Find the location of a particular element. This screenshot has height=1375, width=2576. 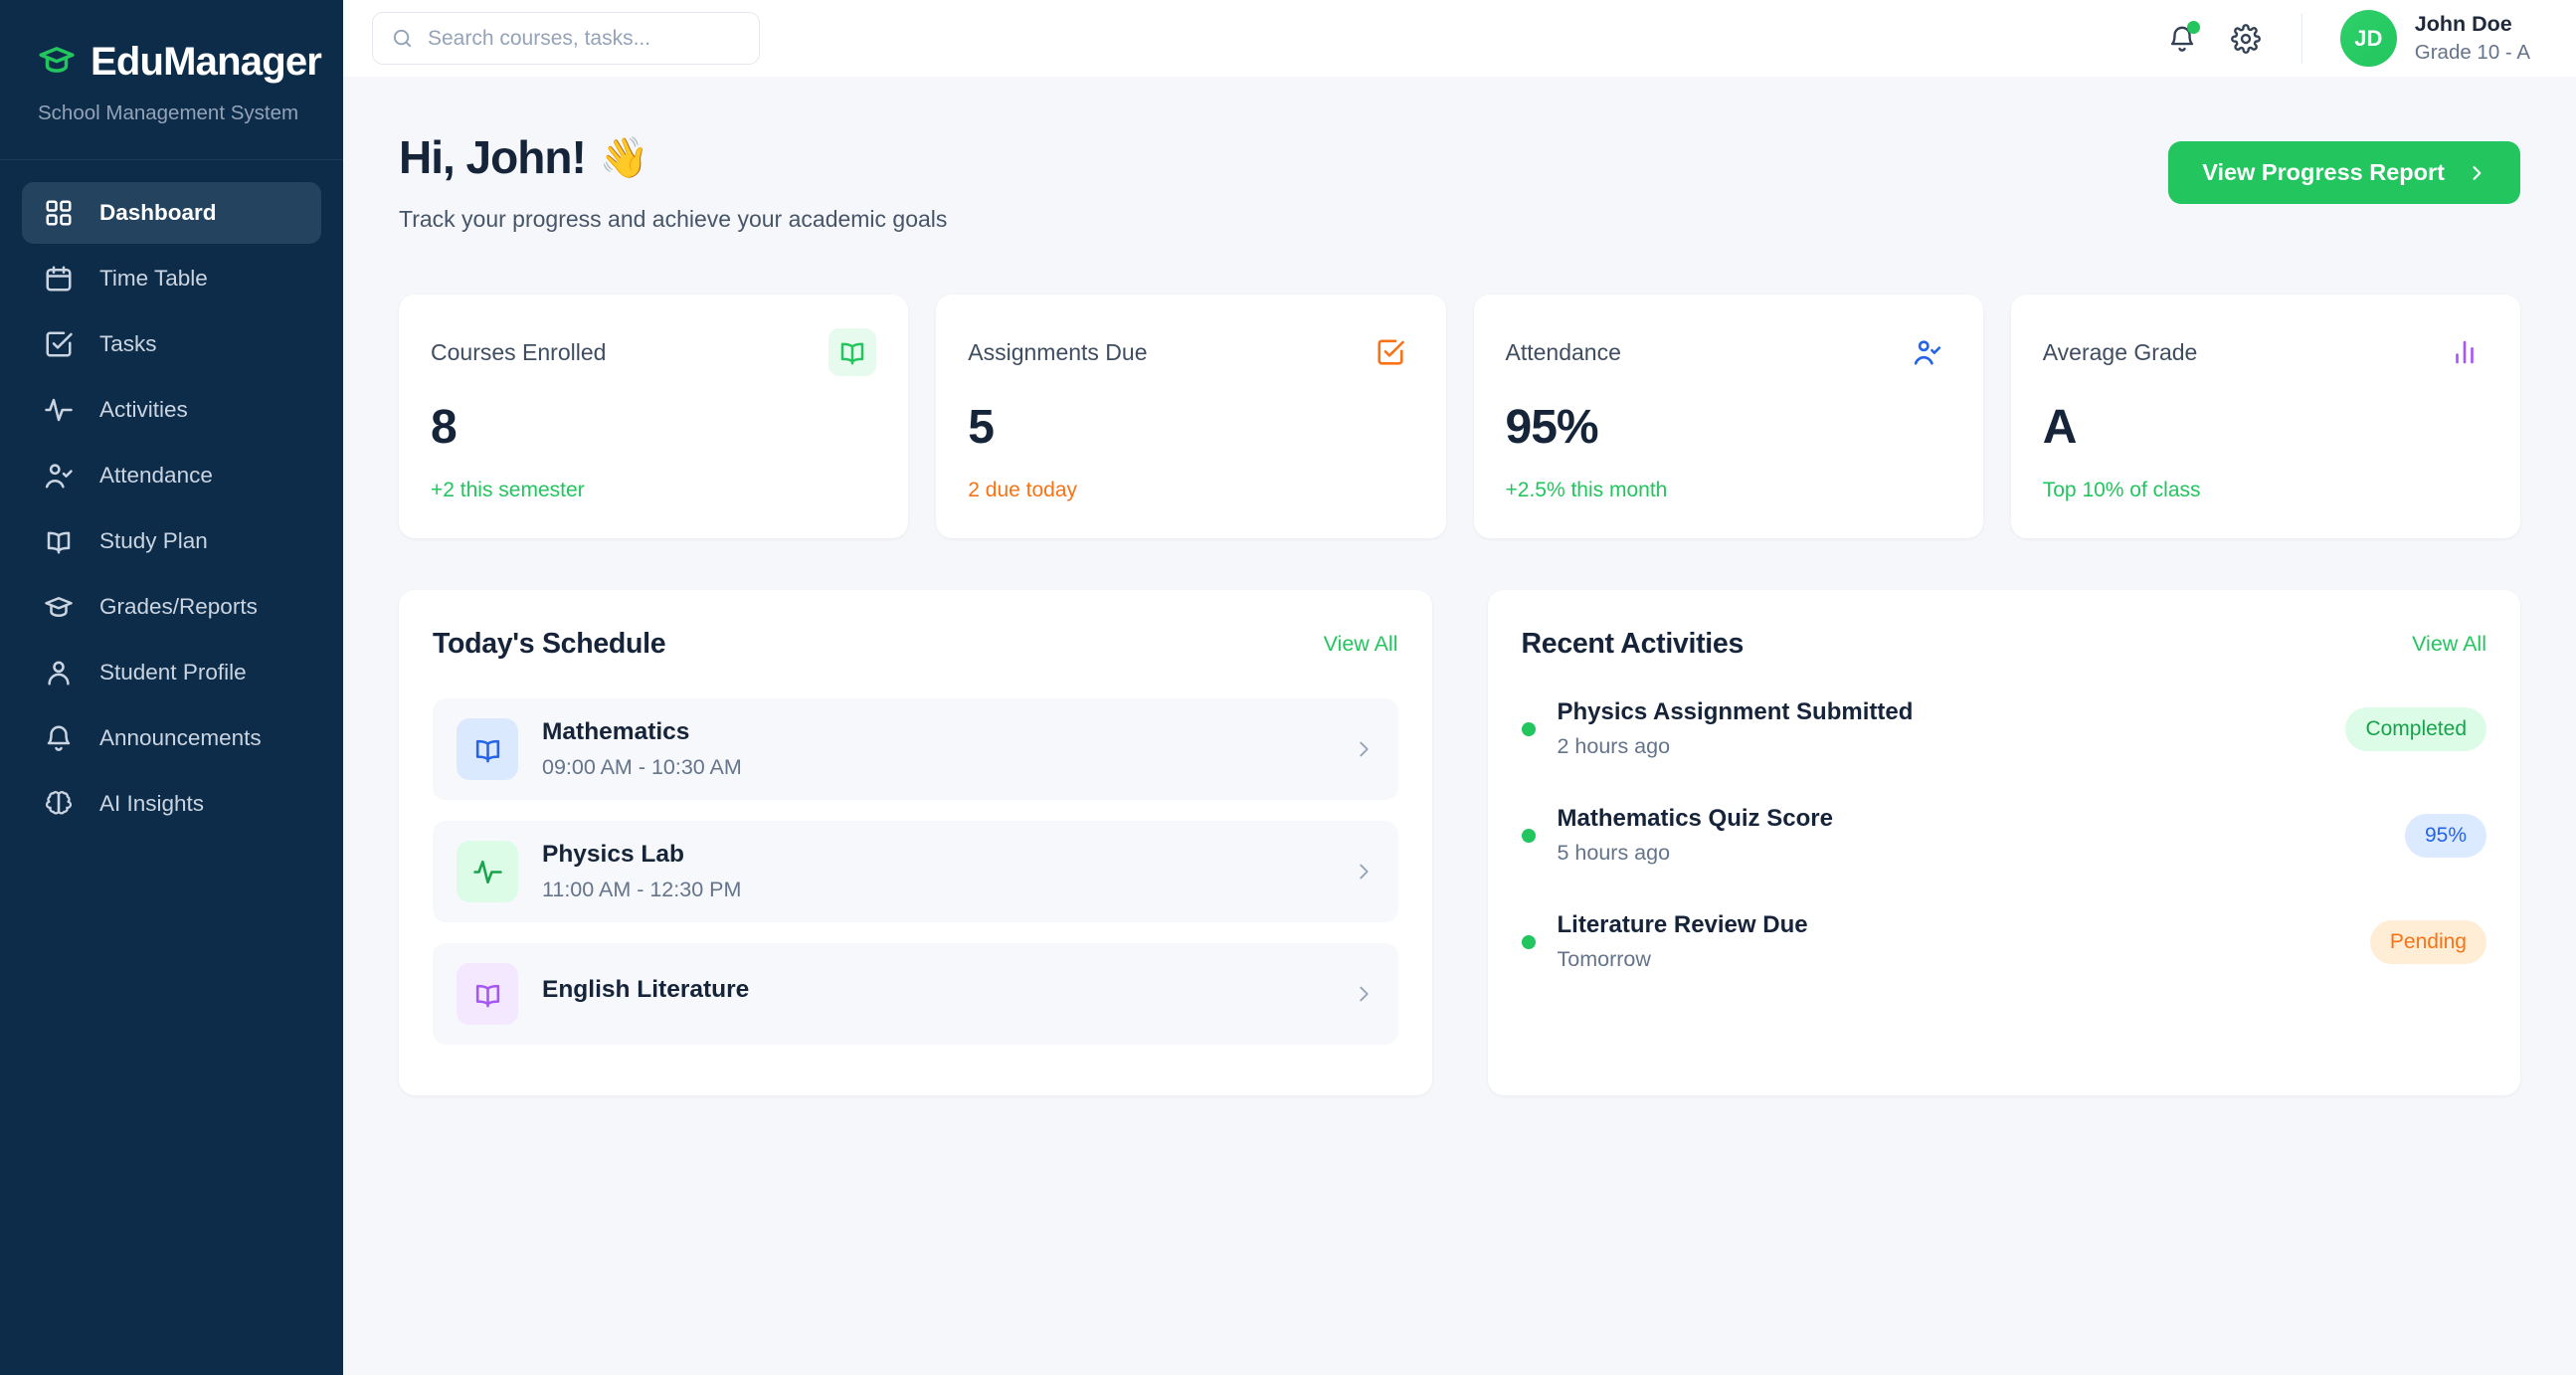

sidebar-item-label: Activities is located at coordinates (143, 409).